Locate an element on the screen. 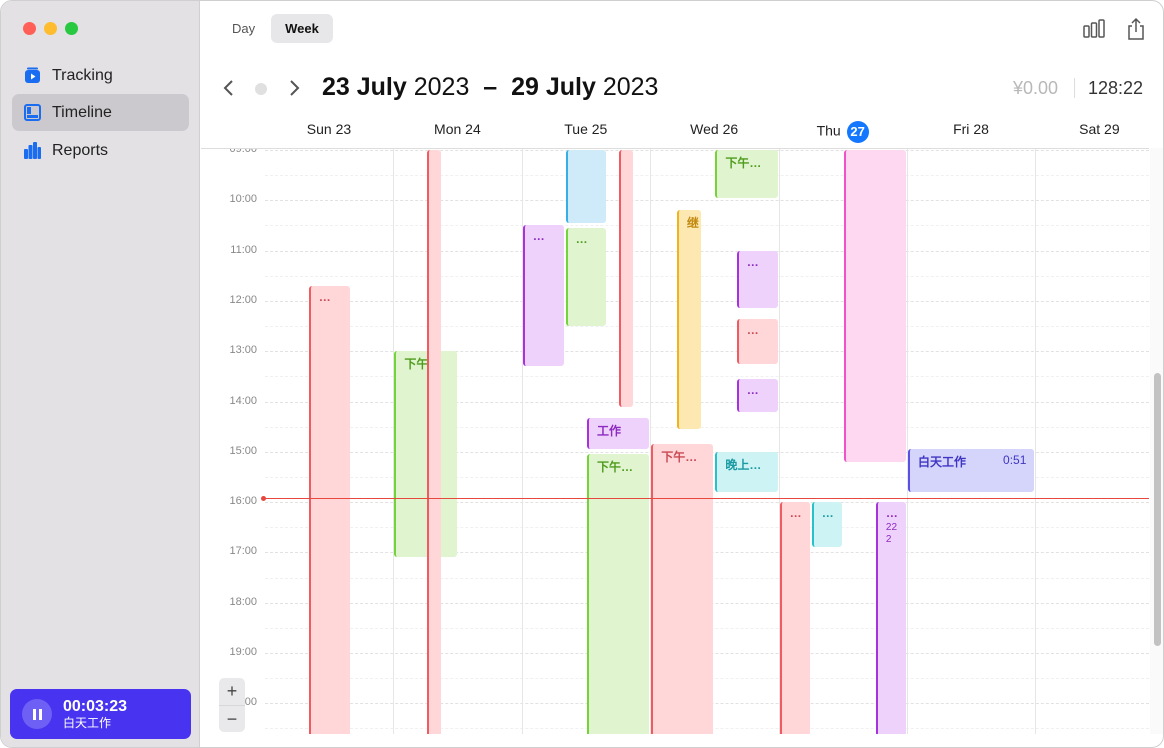 Image resolution: width=1164 pixels, height=748 pixels. minimize-window-button is located at coordinates (50, 28).